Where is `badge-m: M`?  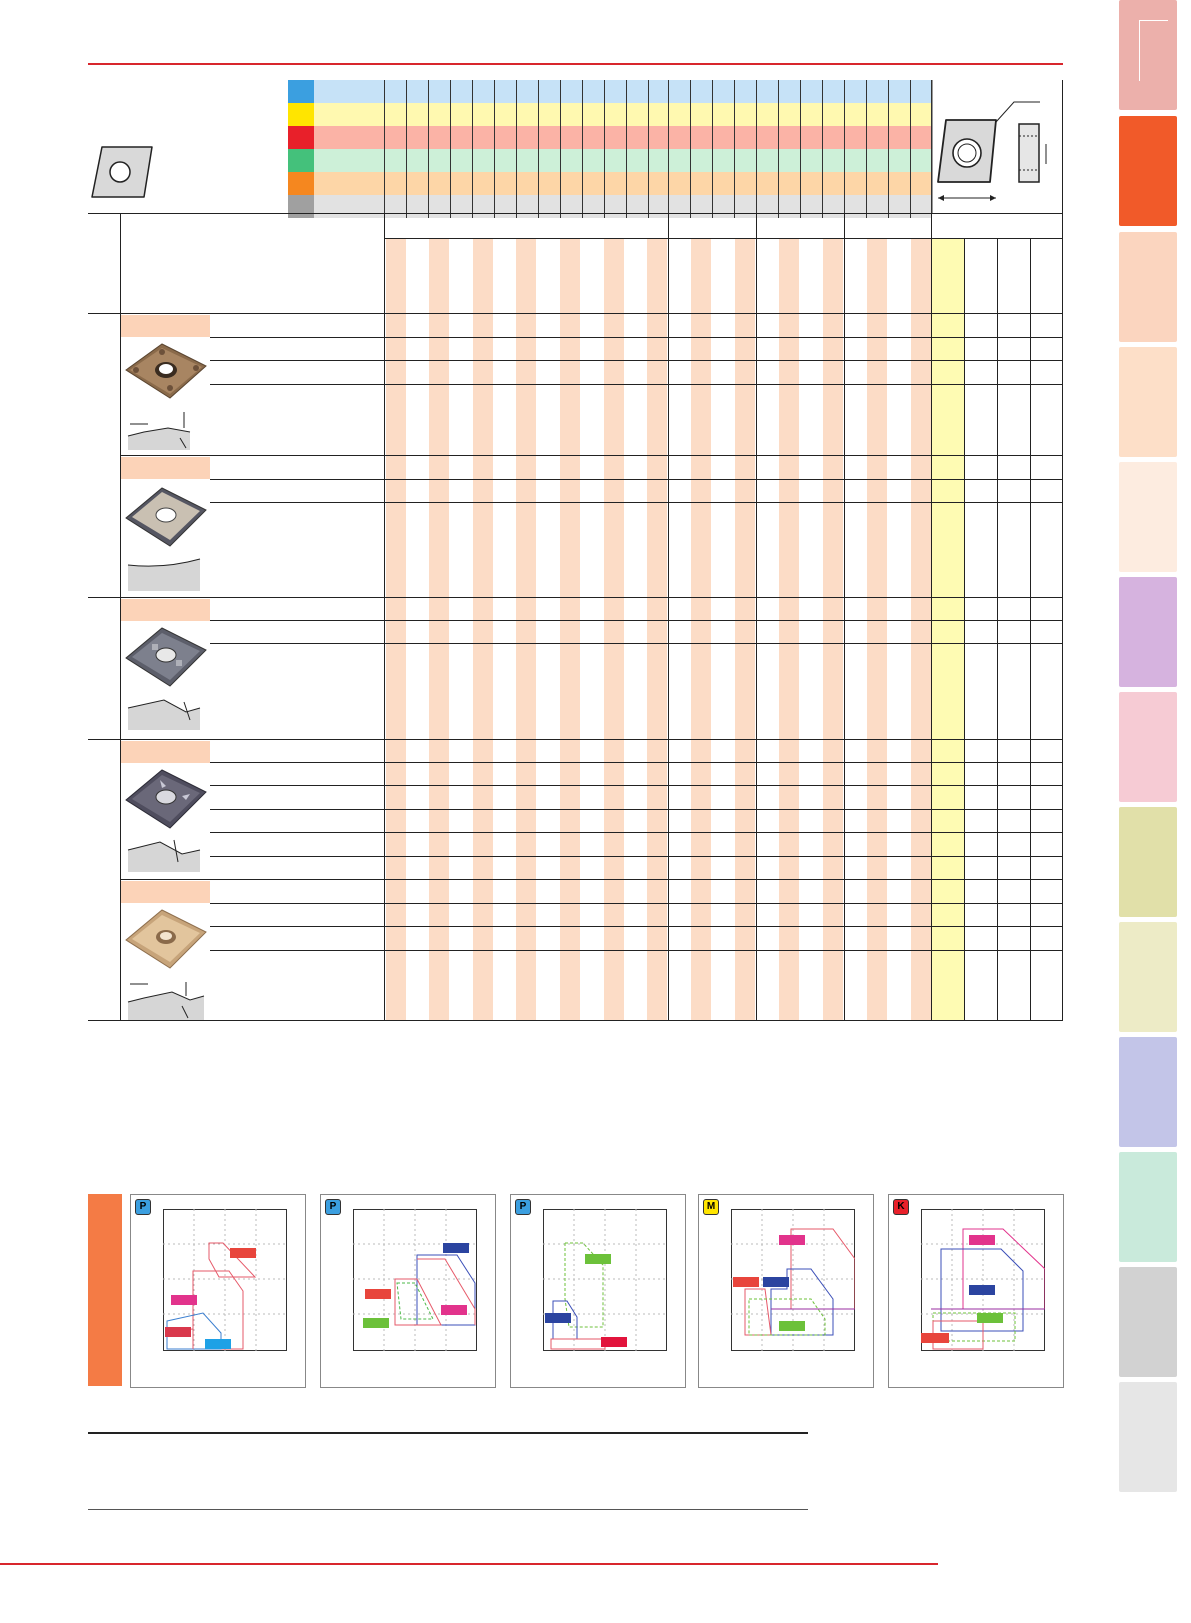
badge-m: M is located at coordinates (711, 1207).